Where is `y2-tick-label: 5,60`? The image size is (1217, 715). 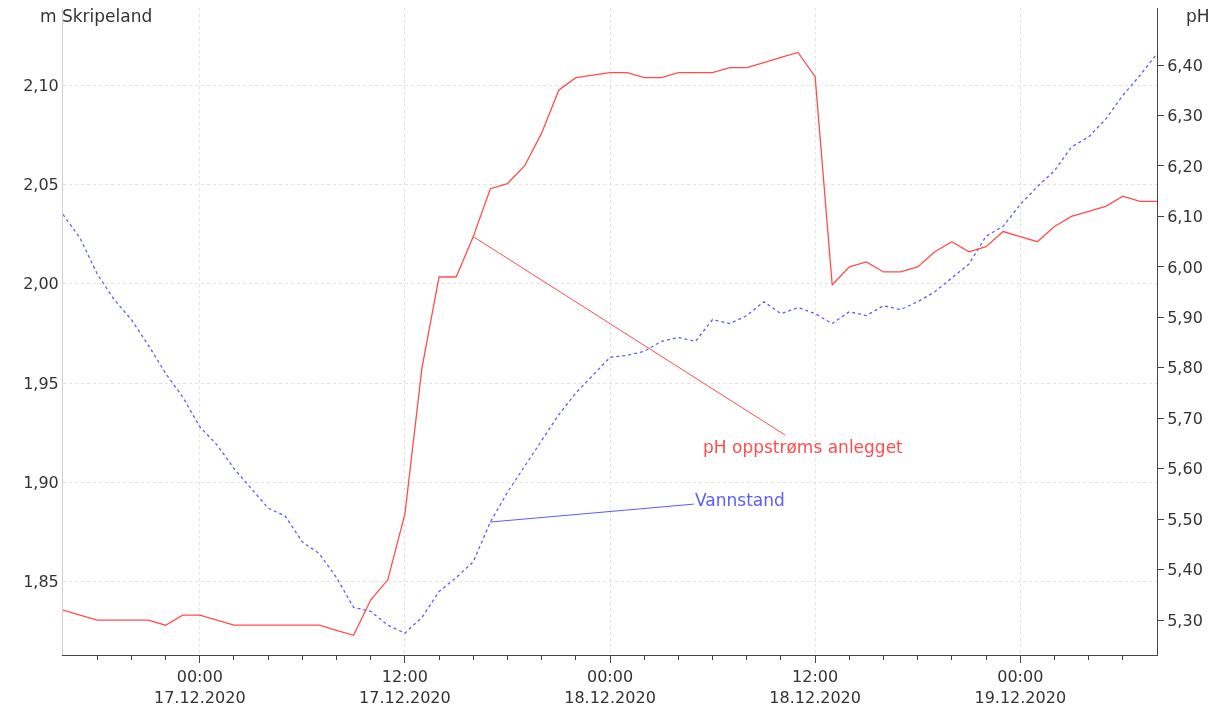
y2-tick-label: 5,60 is located at coordinates (1185, 469).